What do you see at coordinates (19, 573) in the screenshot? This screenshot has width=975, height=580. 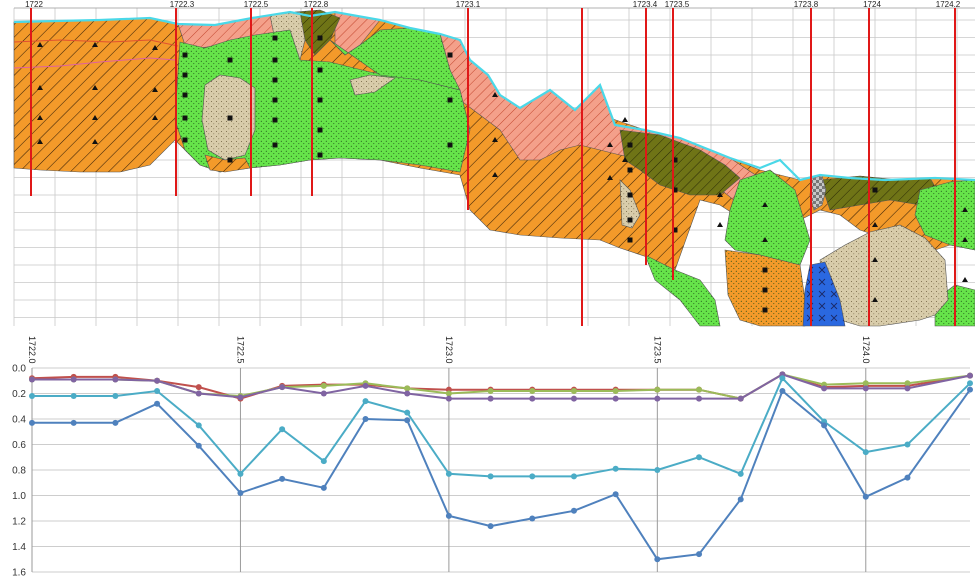 I see `y-tick-label: 1.6` at bounding box center [19, 573].